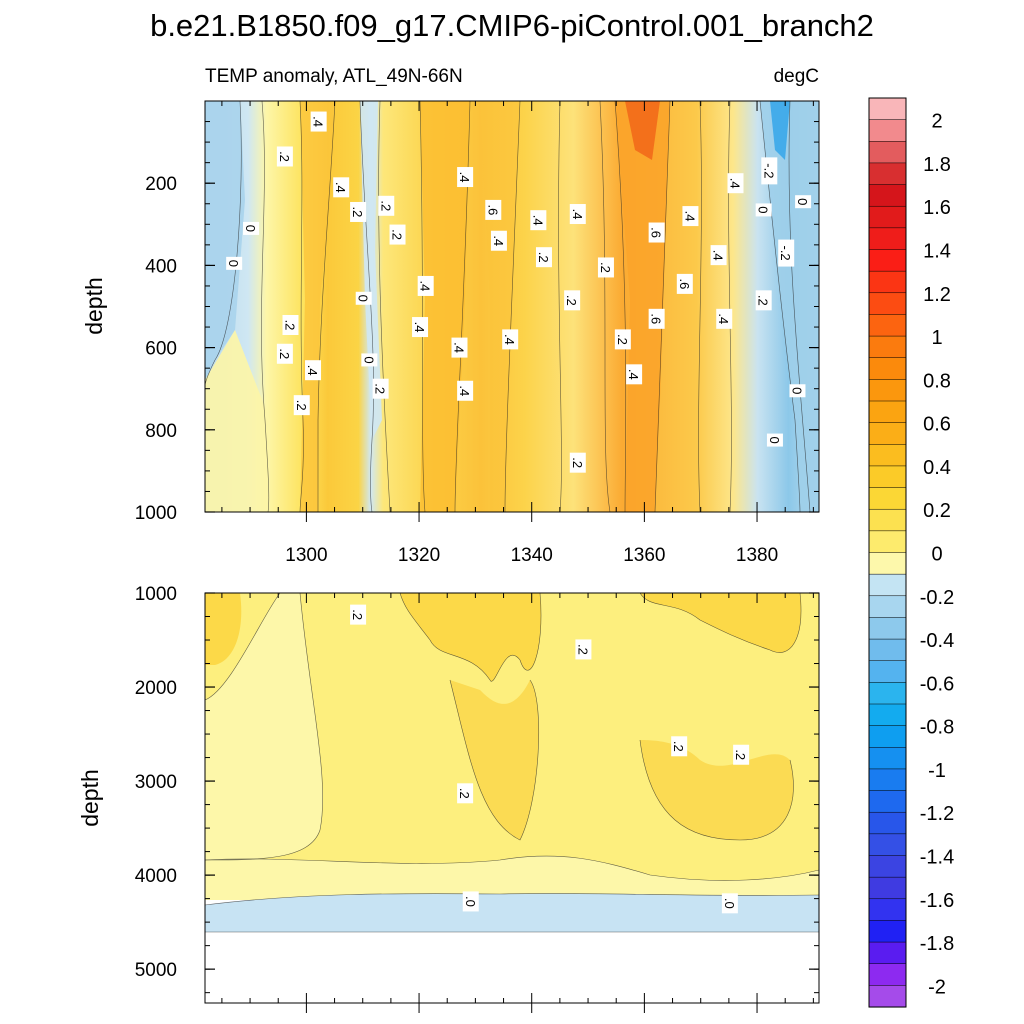 This screenshot has height=1024, width=1024. Describe the element at coordinates (769, 171) in the screenshot. I see `upper-contour-label: -.2` at that location.